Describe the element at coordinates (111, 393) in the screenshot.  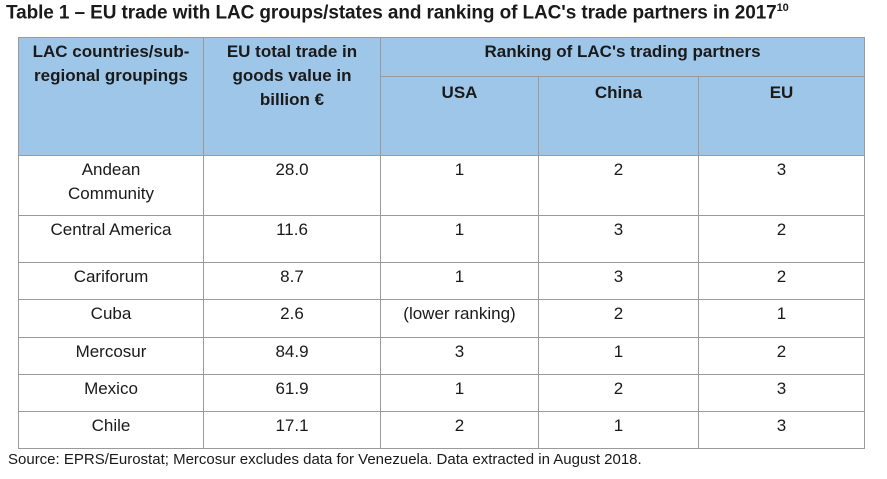
I see `cell-group: Mexico` at that location.